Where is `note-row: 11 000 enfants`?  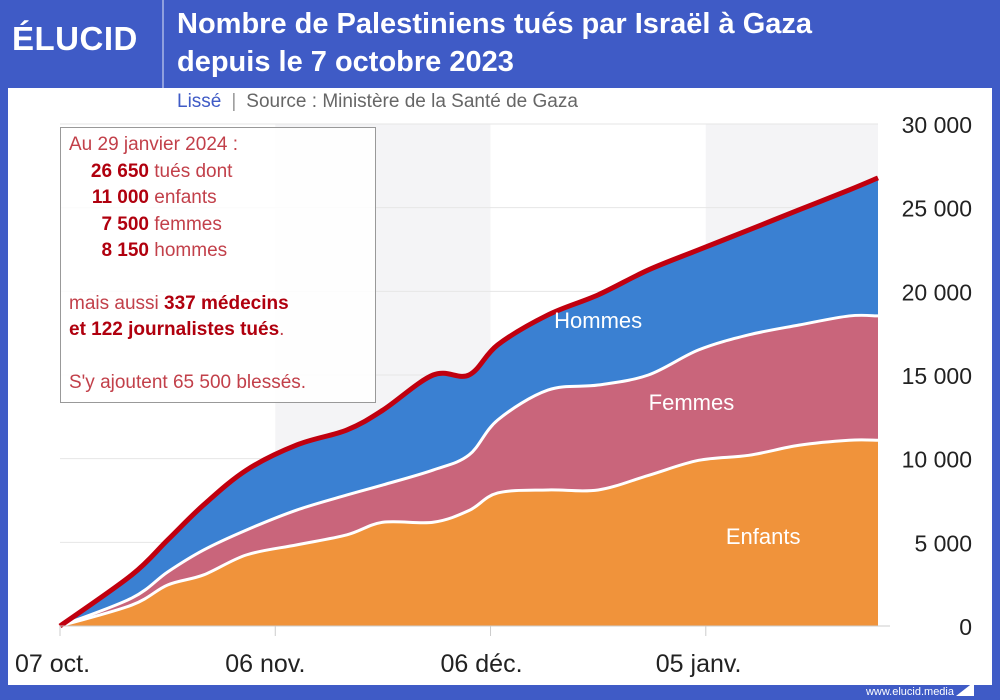 note-row: 11 000 enfants is located at coordinates (222, 198).